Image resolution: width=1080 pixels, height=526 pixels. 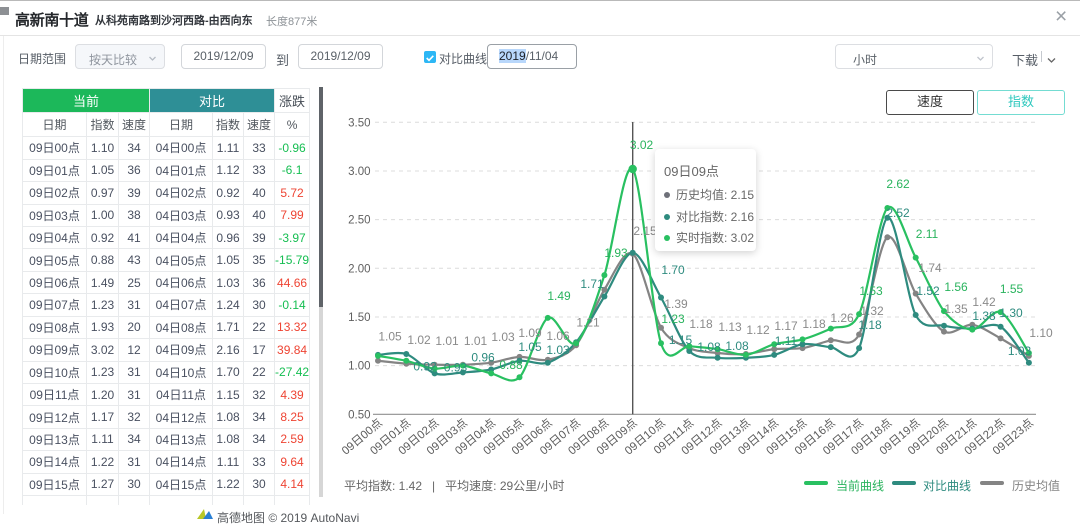 I want to click on svg-text: 1.71, so click(x=592, y=284).